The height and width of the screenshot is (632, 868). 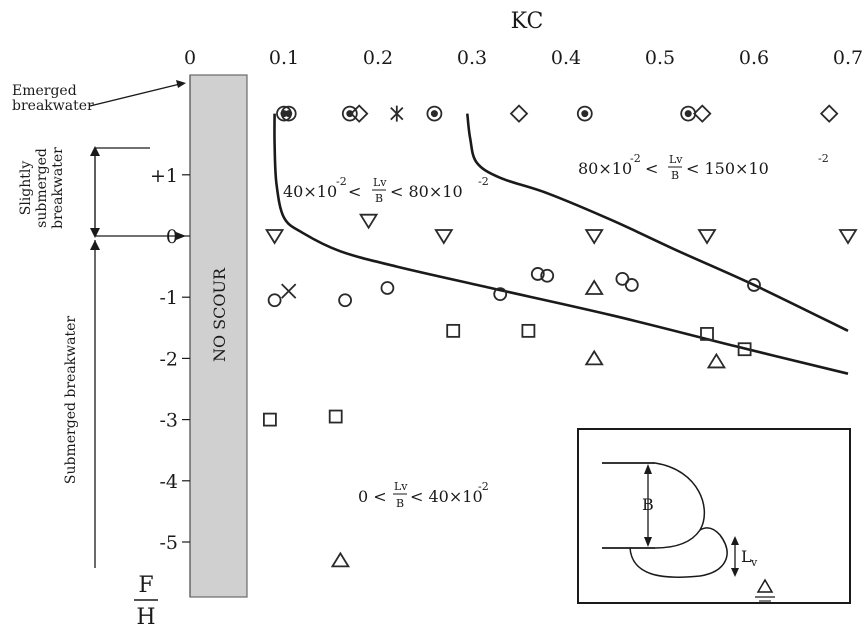 What do you see at coordinates (678, 552) in the screenshot?
I see `inset-scour-outline-lower` at bounding box center [678, 552].